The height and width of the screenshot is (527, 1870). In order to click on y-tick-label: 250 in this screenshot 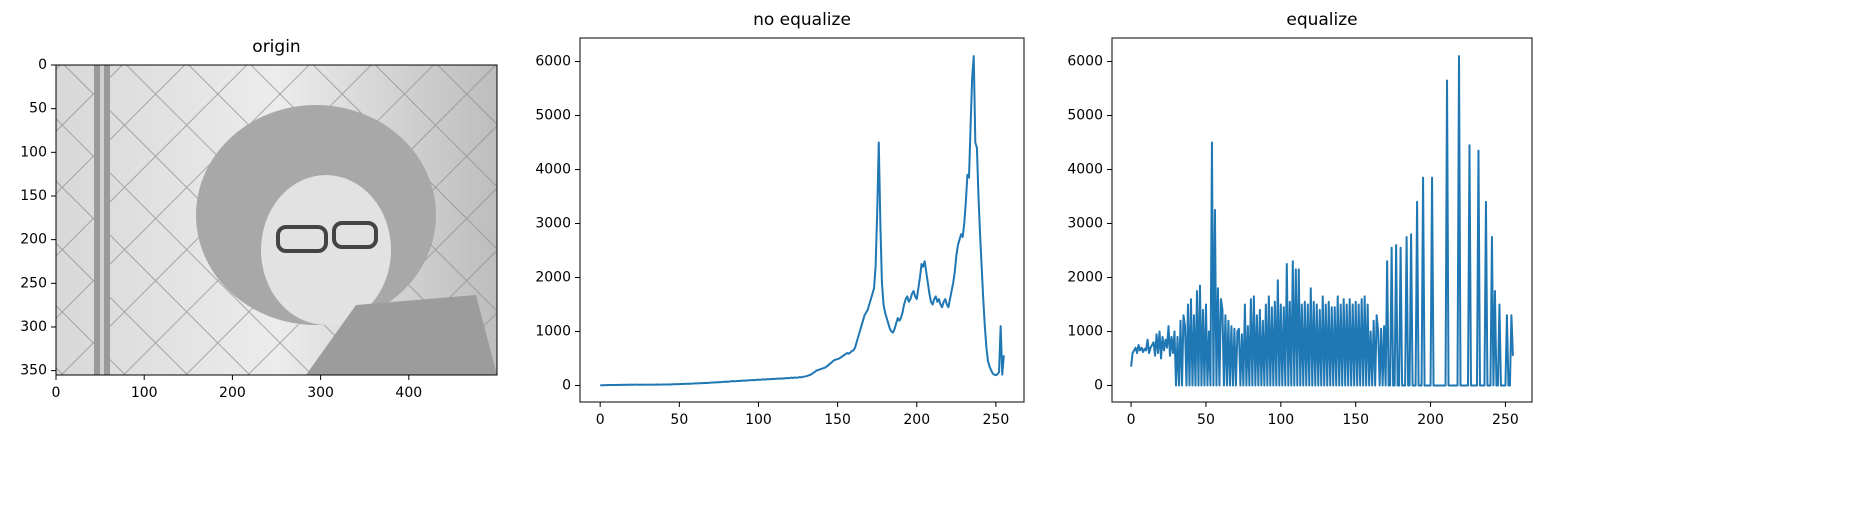, I will do `click(33, 283)`.